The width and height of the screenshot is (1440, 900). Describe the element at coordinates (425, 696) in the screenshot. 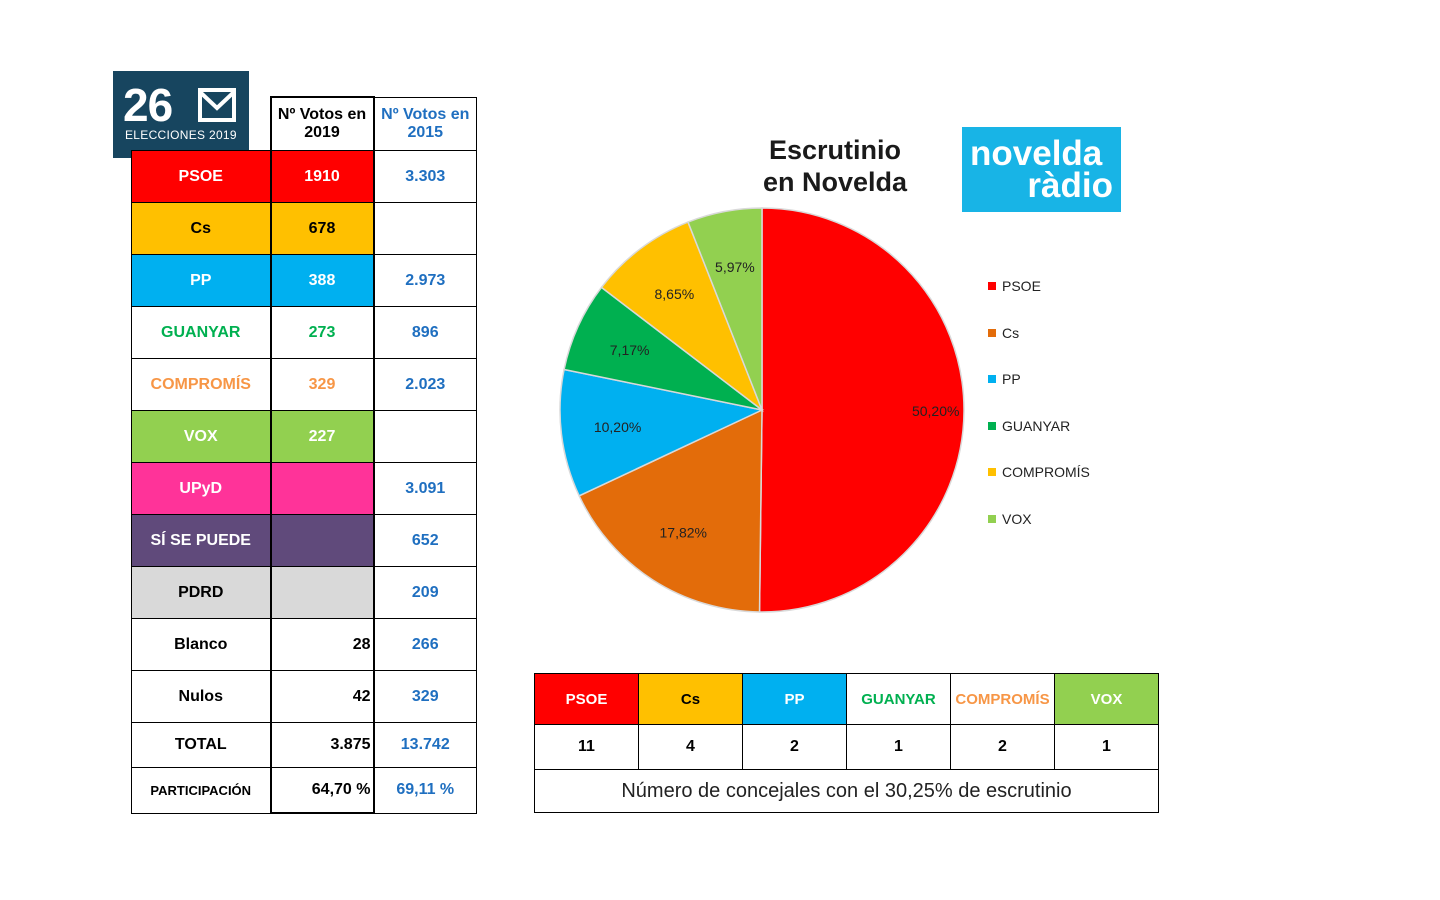

I see `votes-2015-cell: 329` at that location.